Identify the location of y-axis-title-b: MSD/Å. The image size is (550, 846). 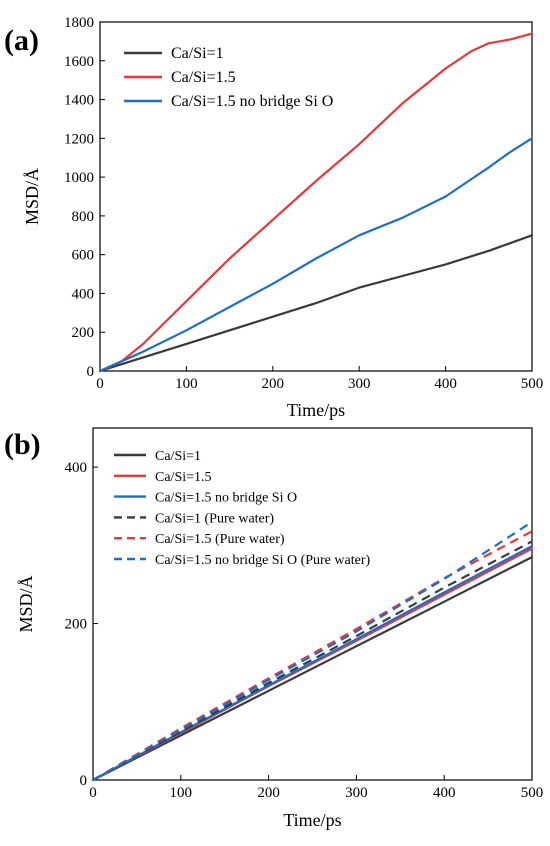
(26, 603).